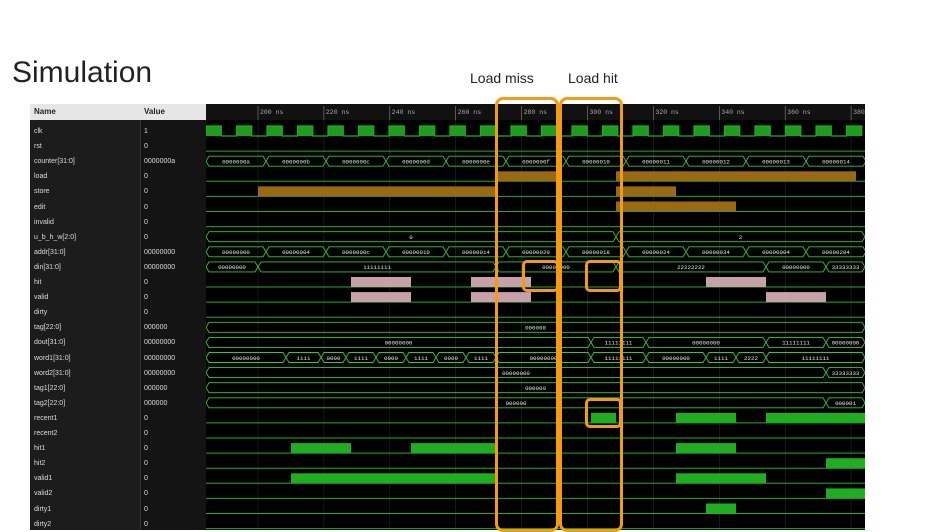  What do you see at coordinates (38, 131) in the screenshot?
I see `signal-name: clk` at bounding box center [38, 131].